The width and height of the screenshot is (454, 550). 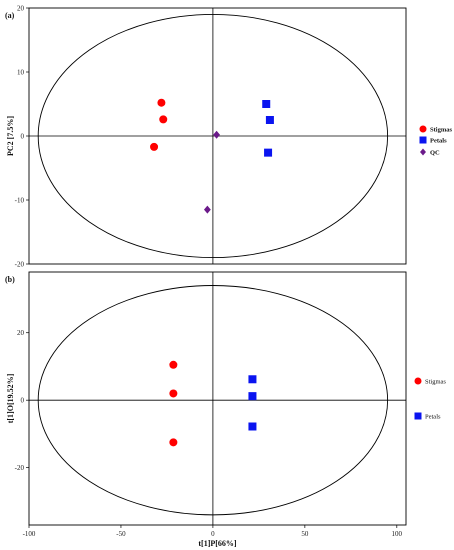 What do you see at coordinates (305, 534) in the screenshot?
I see `x-tick-label: 50` at bounding box center [305, 534].